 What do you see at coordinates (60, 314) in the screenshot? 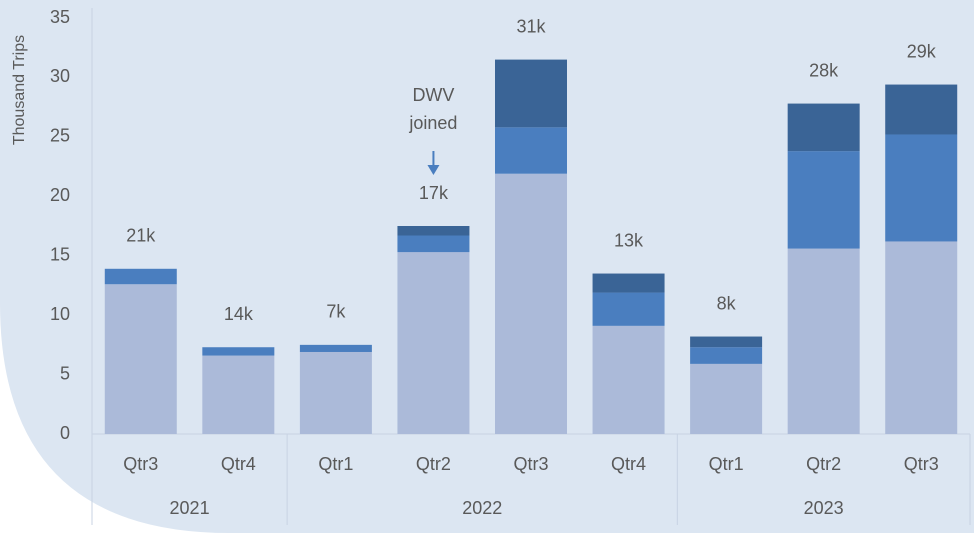
I see `y-tick-label: 10` at bounding box center [60, 314].